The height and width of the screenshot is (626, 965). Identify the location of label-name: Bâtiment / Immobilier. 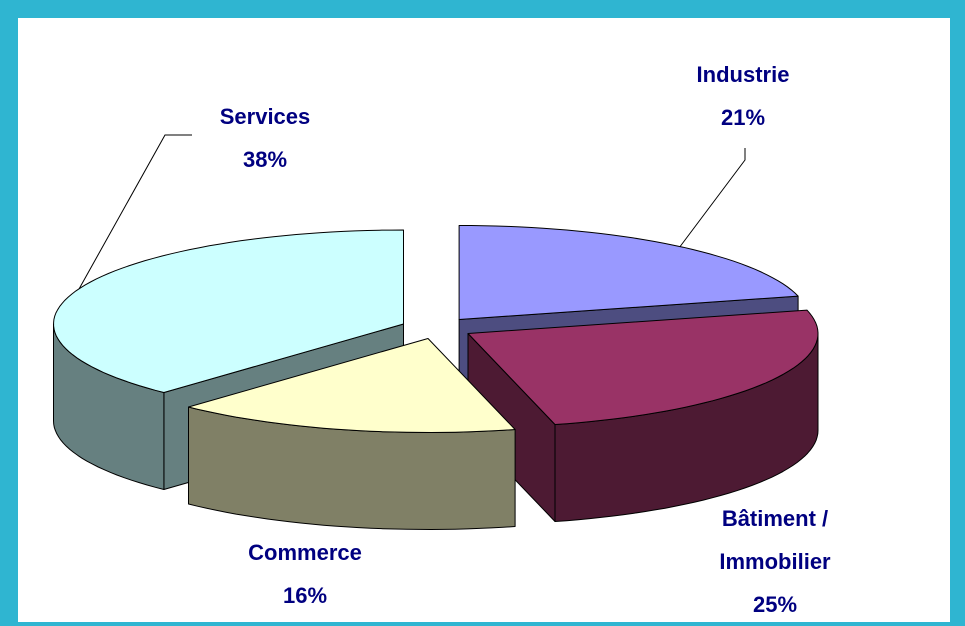
(775, 540).